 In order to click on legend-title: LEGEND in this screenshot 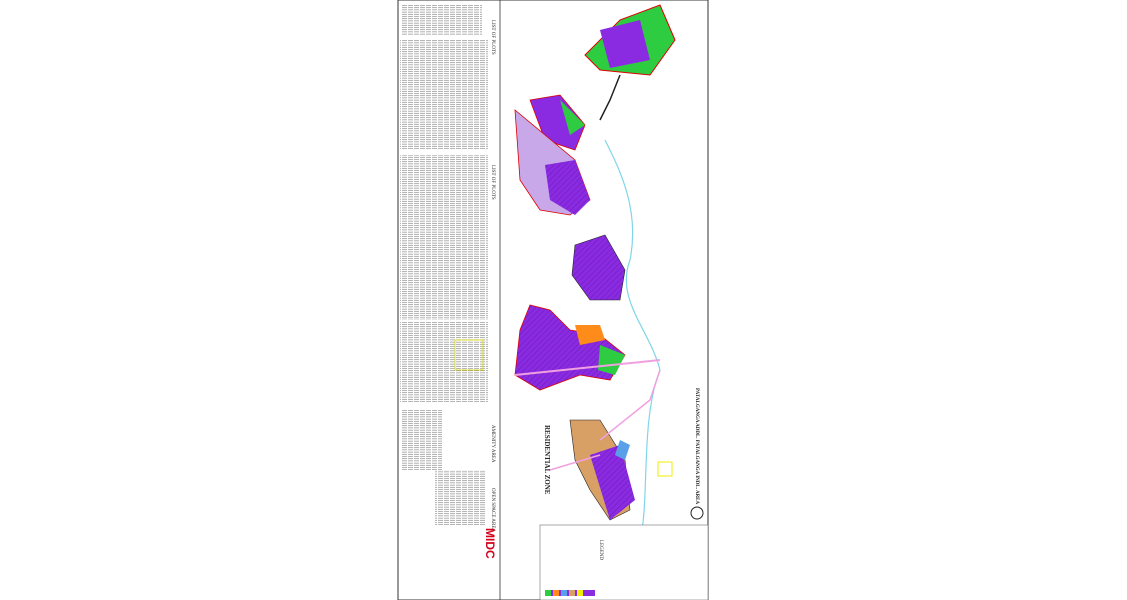, I will do `click(600, 550)`.